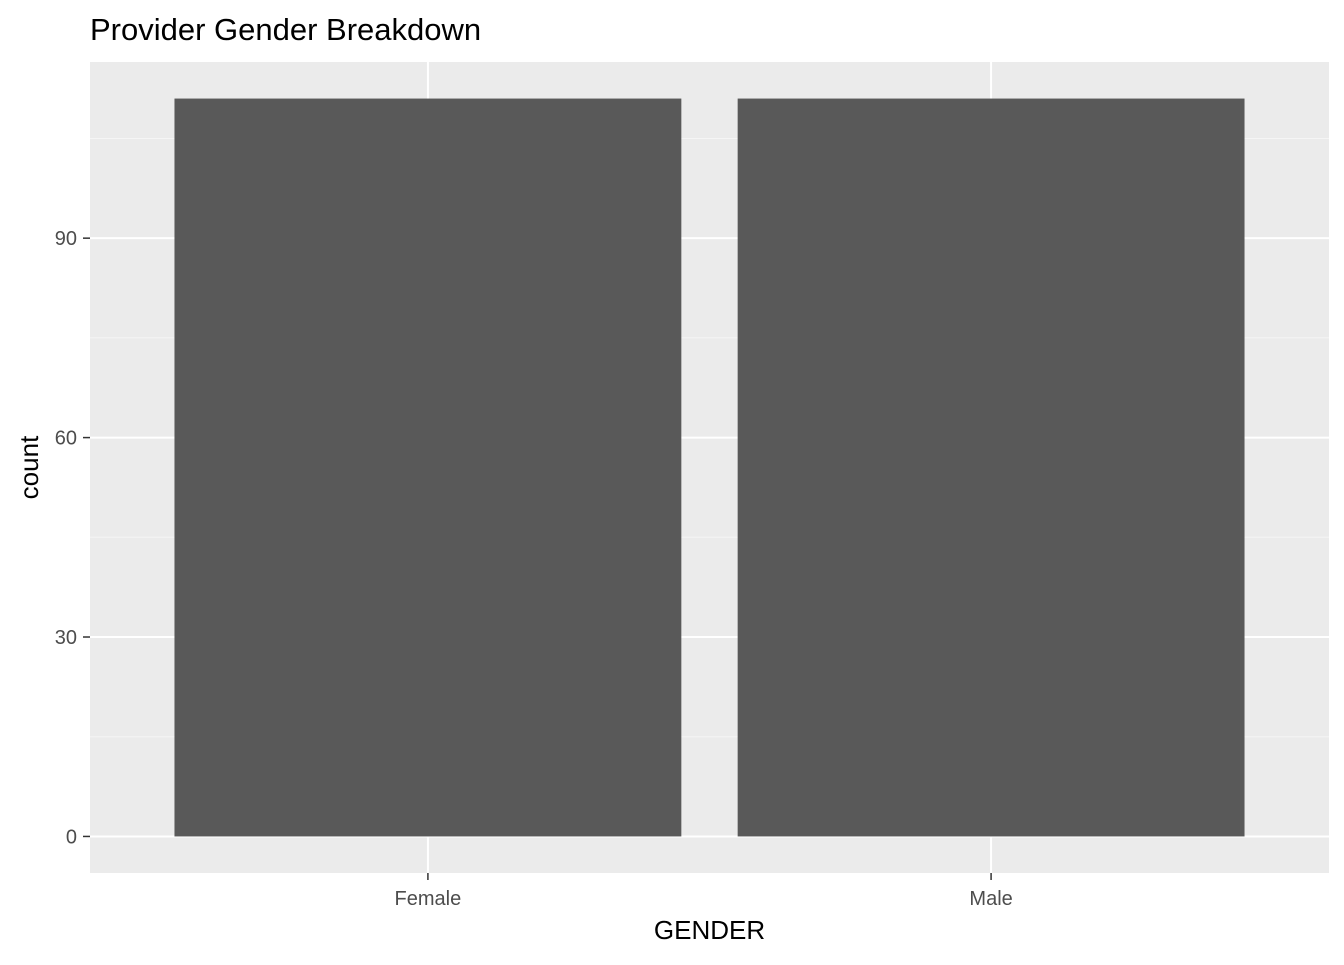 The width and height of the screenshot is (1344, 965). I want to click on x-tick-label: Male, so click(990, 899).